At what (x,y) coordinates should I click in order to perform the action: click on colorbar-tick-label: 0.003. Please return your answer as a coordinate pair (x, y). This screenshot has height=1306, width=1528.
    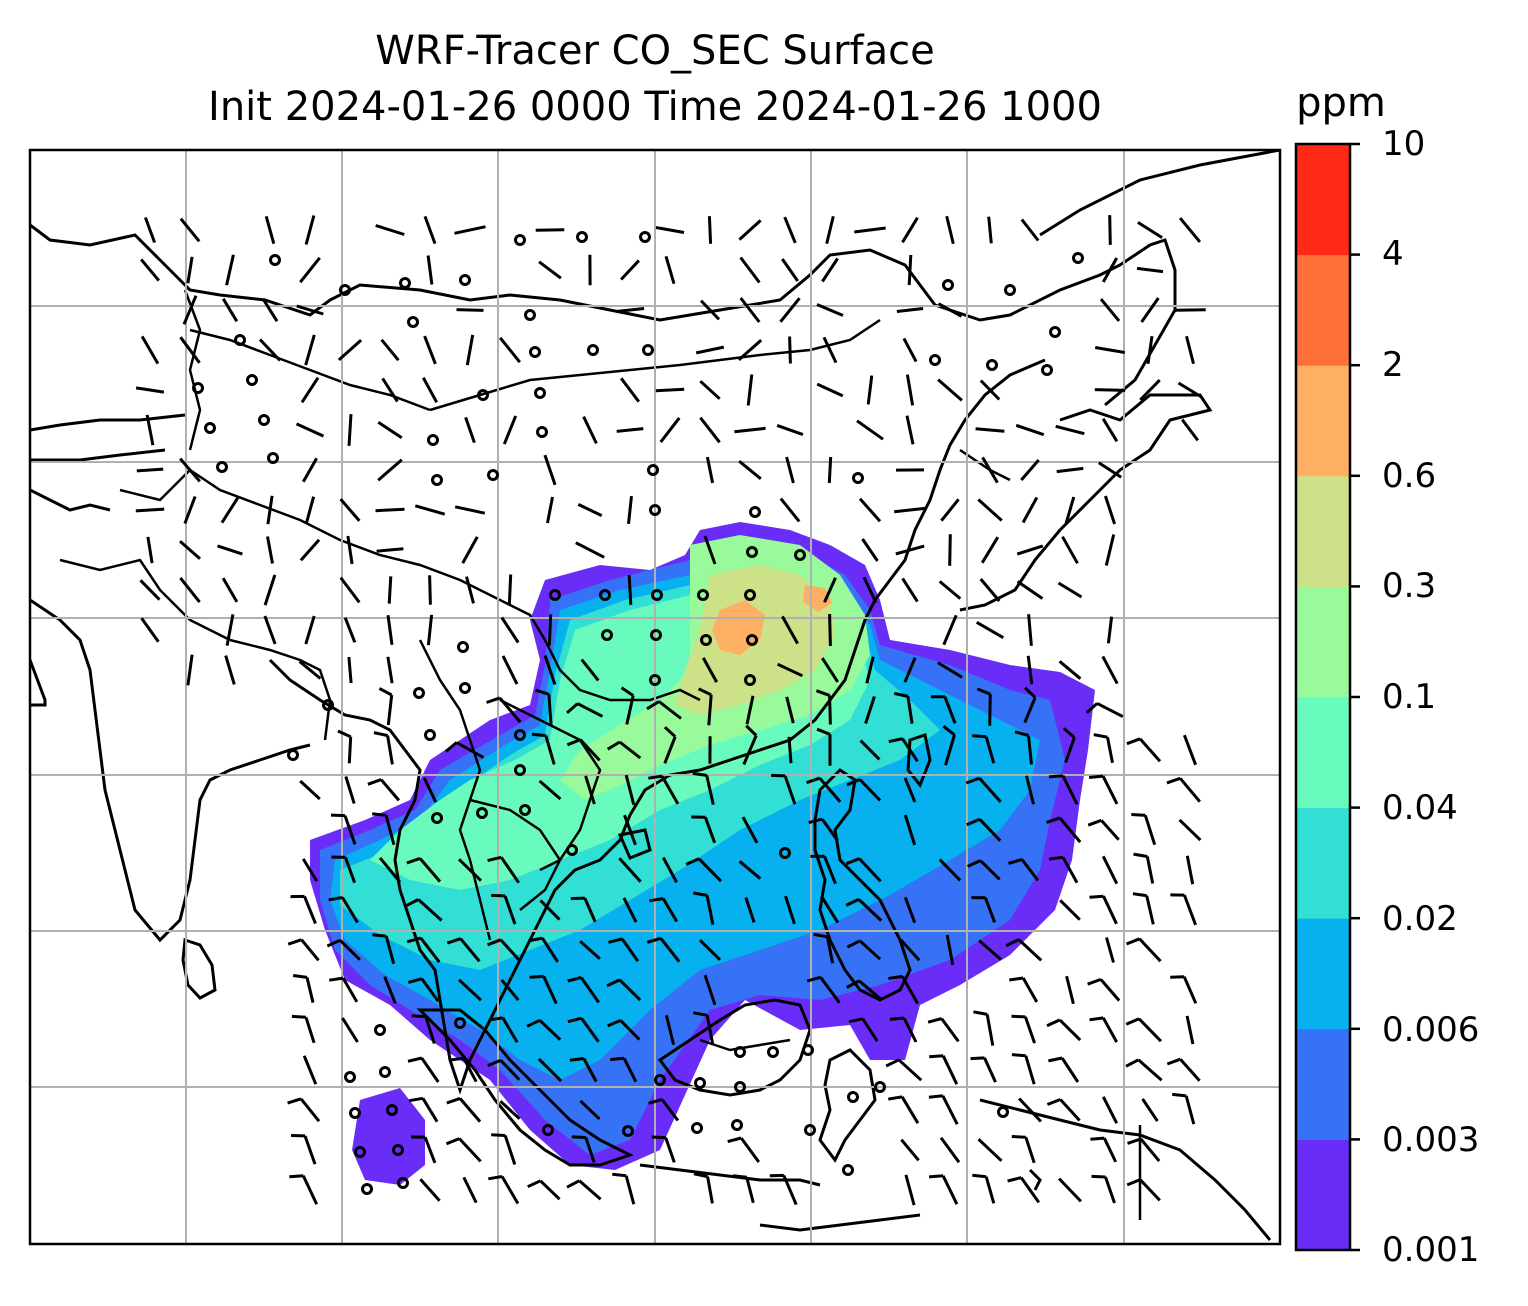
    Looking at the image, I should click on (1431, 1140).